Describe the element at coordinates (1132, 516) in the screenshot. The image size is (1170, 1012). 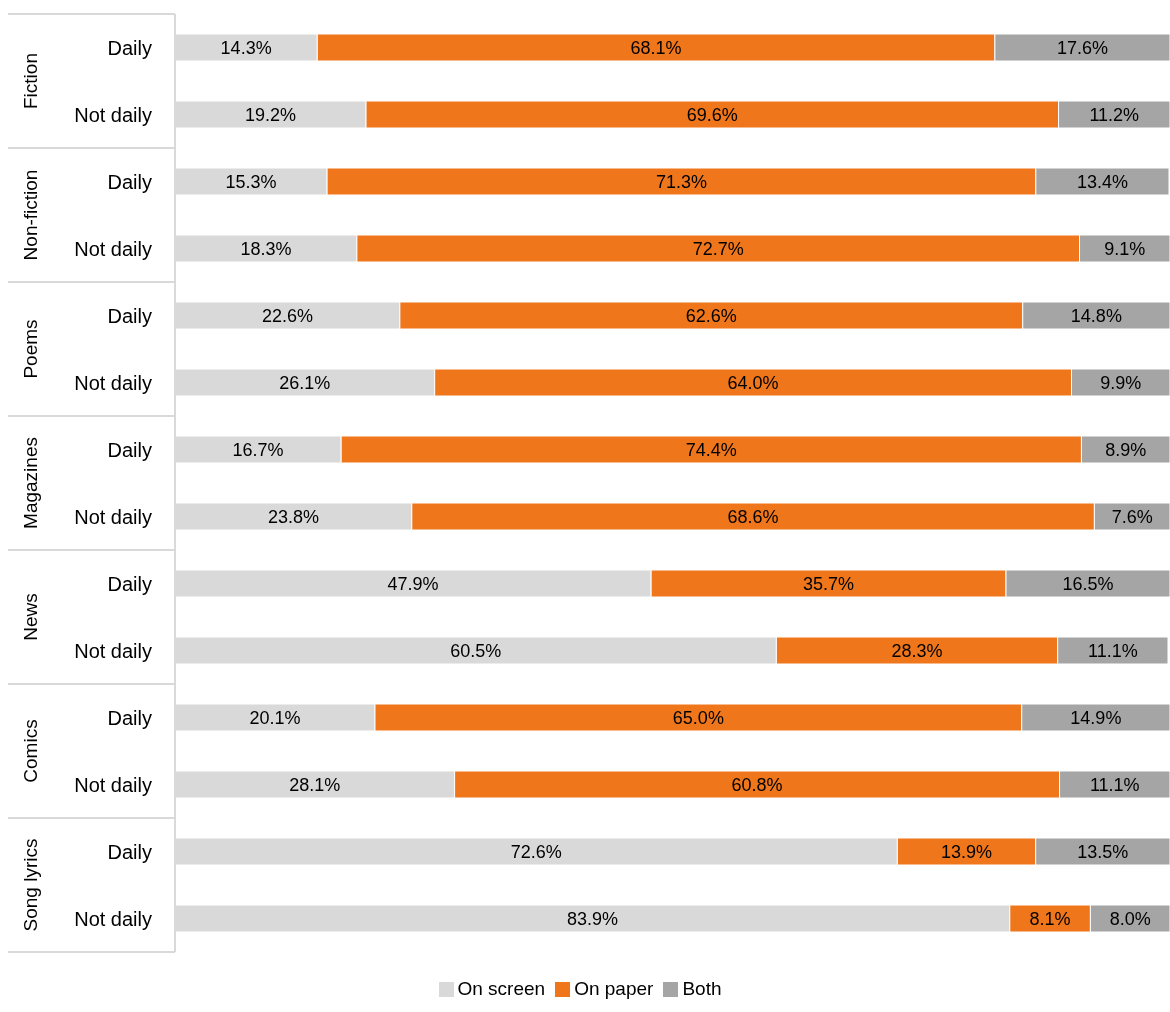
I see `data-label: 7.6%` at that location.